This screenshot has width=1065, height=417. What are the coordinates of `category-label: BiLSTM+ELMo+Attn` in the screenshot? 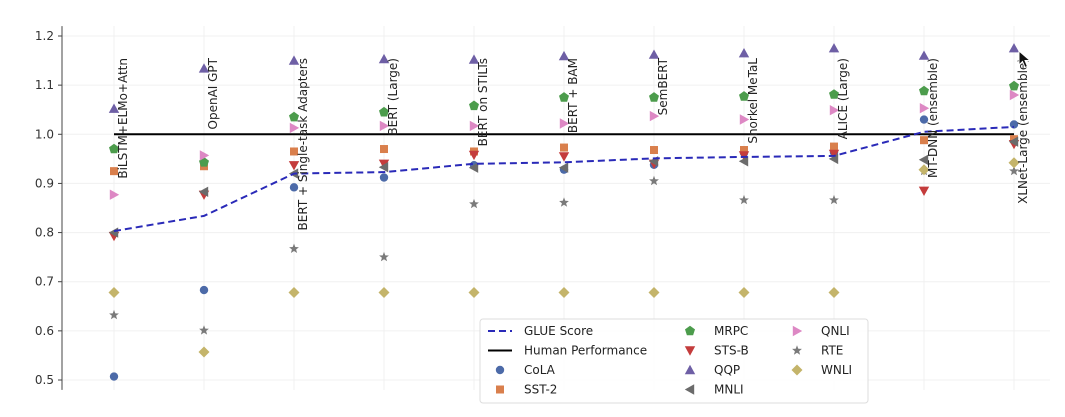 It's located at (123, 118).